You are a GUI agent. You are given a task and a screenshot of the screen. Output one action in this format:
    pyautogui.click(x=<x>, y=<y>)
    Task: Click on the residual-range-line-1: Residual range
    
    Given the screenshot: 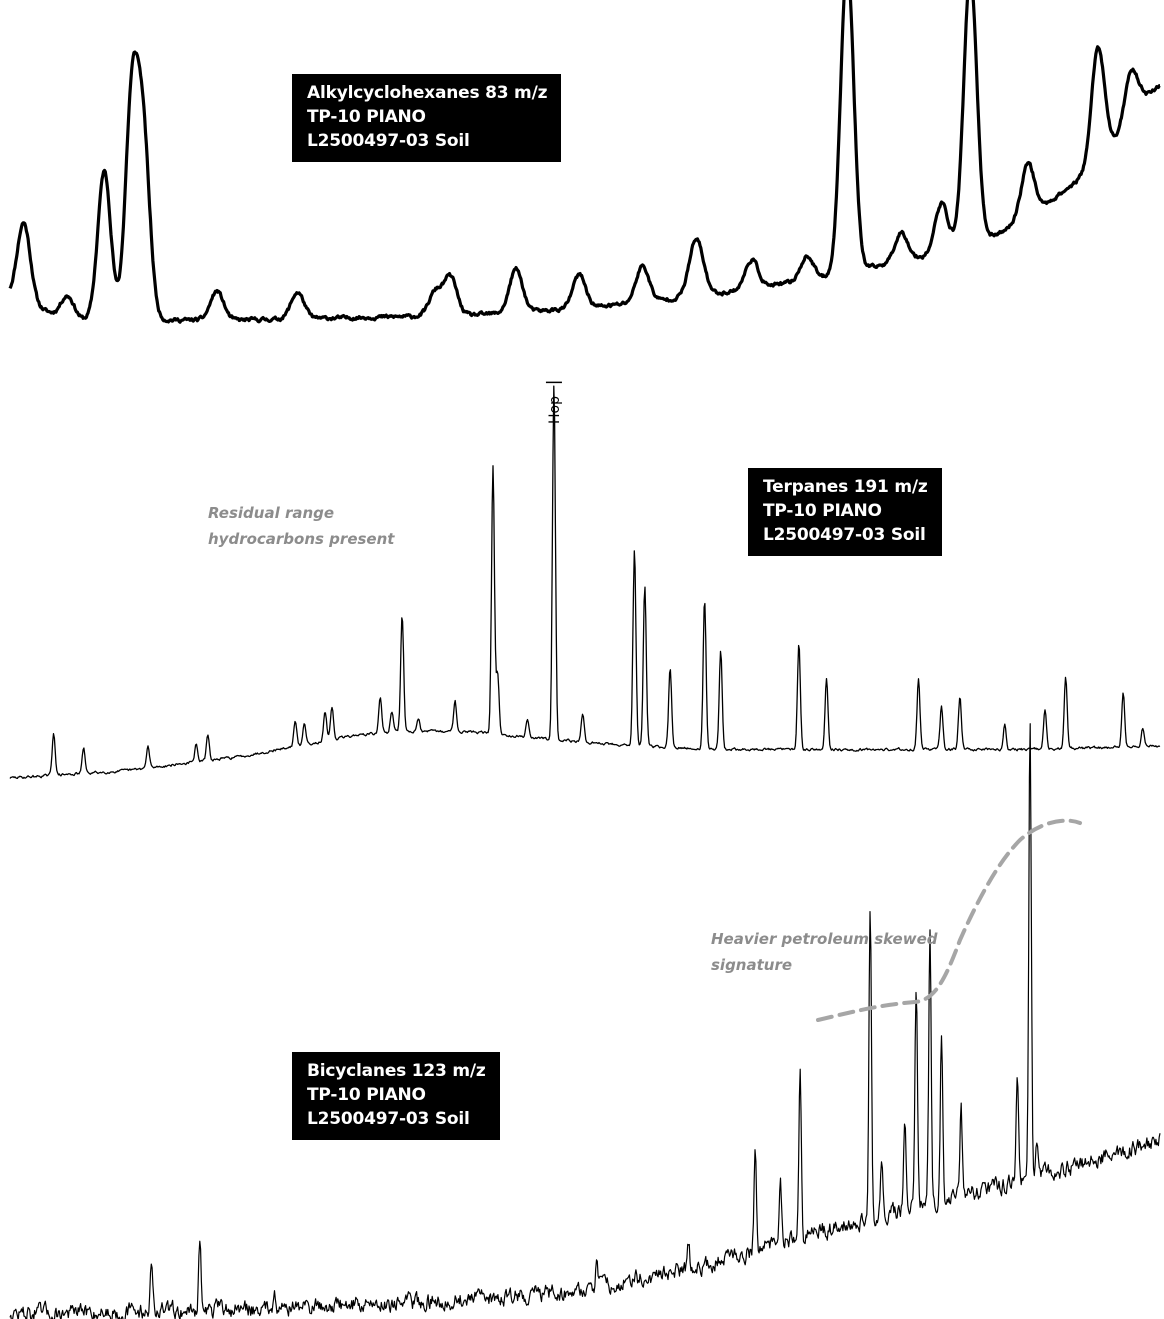 What is the action you would take?
    pyautogui.click(x=271, y=513)
    